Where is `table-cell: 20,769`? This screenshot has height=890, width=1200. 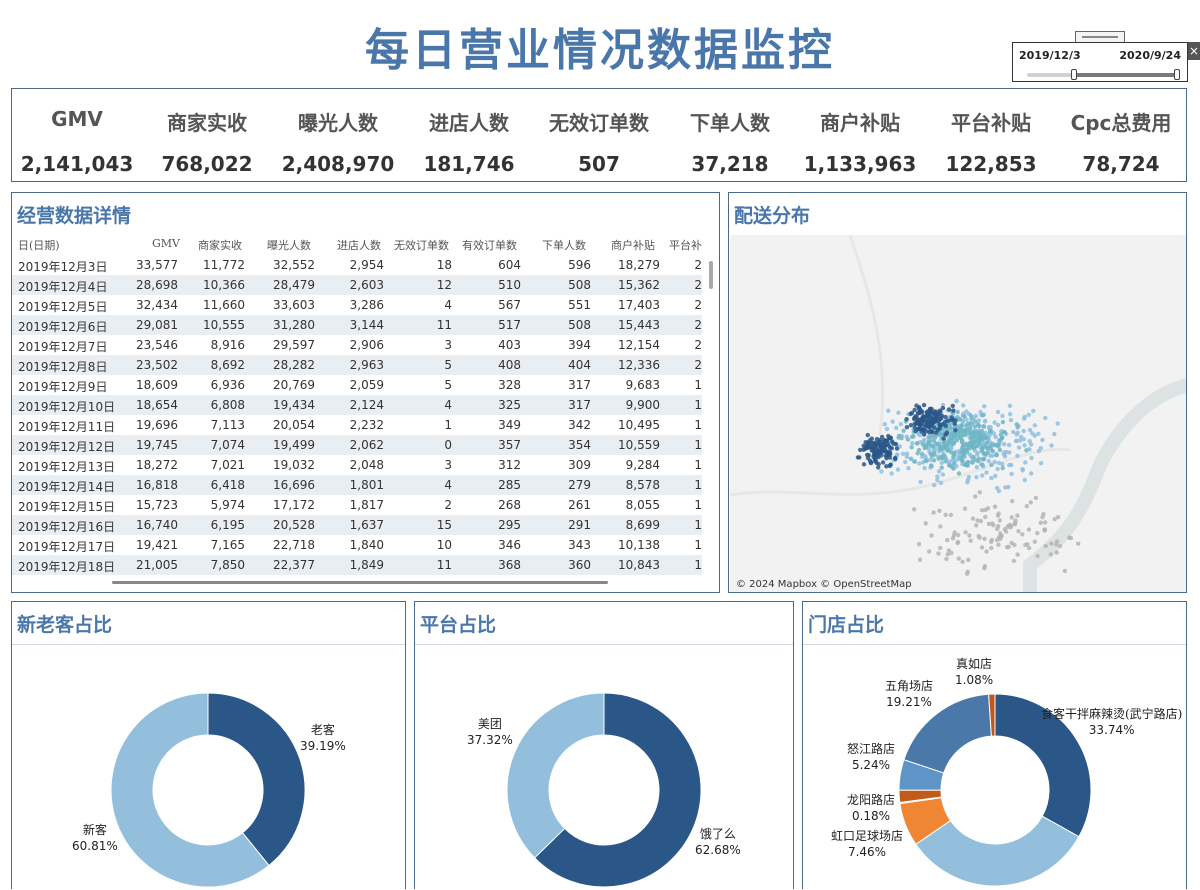
table-cell: 20,769 is located at coordinates (294, 385).